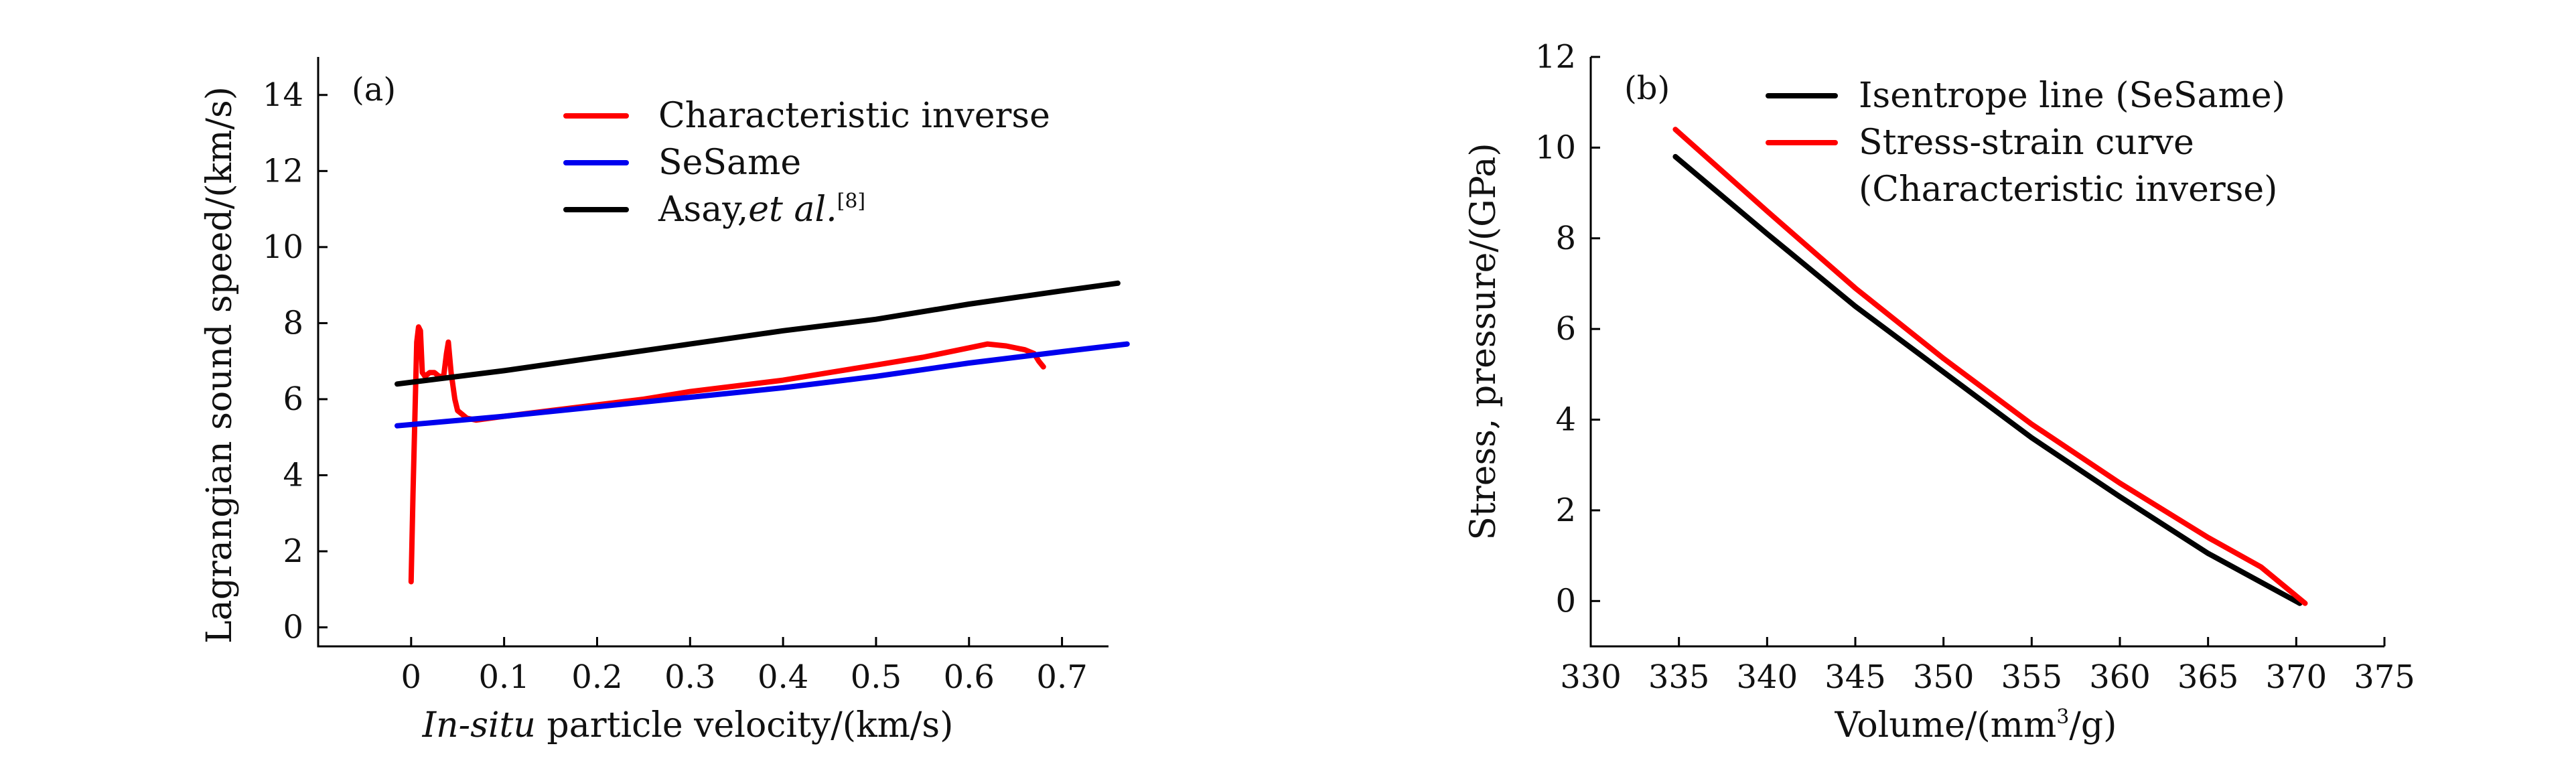  What do you see at coordinates (1679, 677) in the screenshot?
I see `panel-b-x-tick-label: 335` at bounding box center [1679, 677].